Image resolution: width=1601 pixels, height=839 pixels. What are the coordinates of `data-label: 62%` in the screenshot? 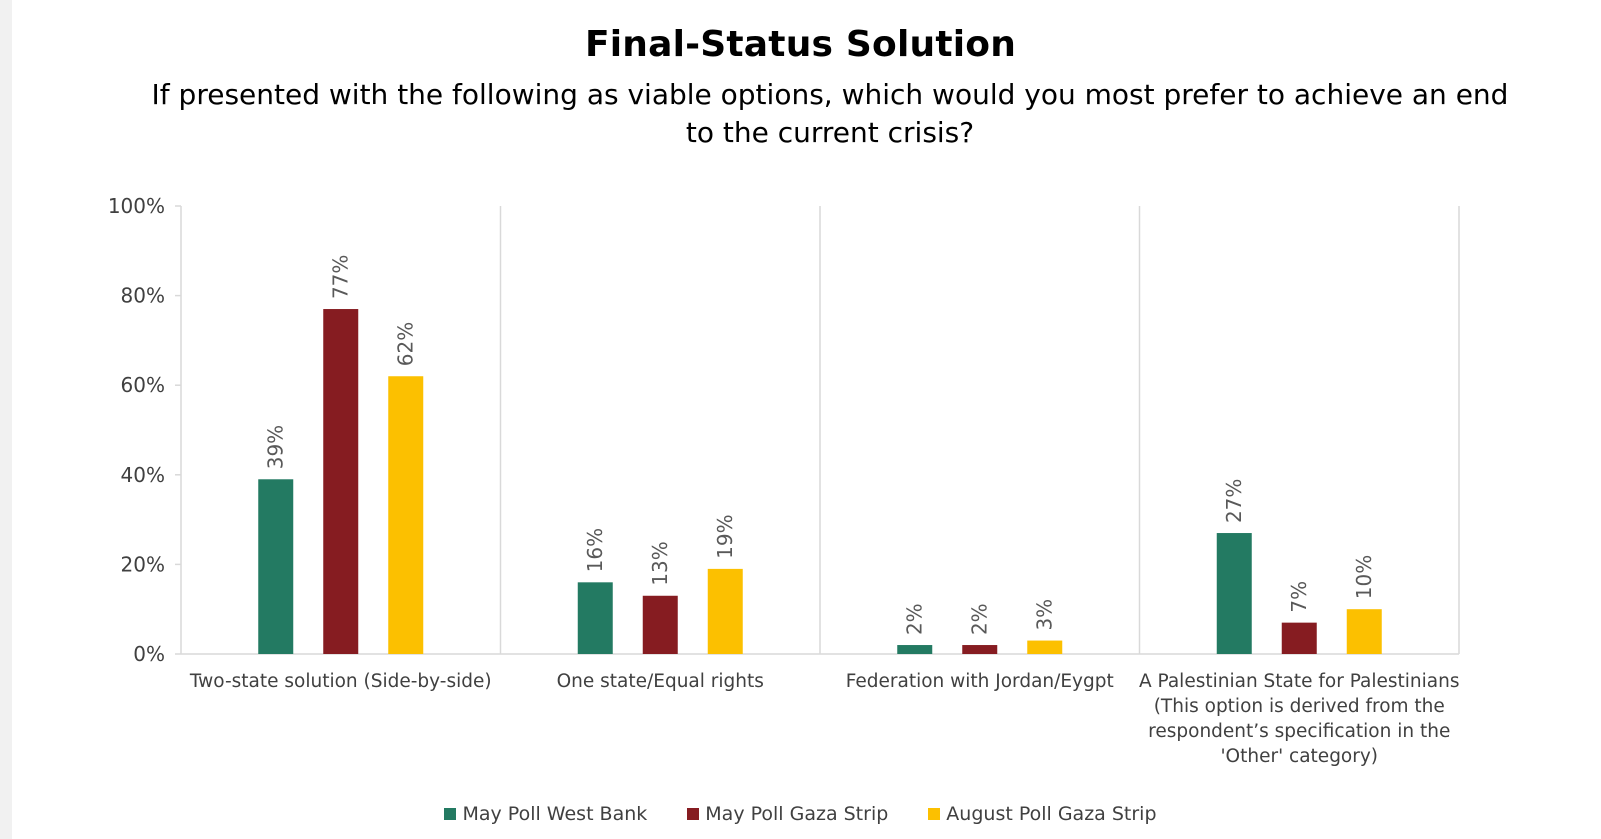 It's located at (406, 344).